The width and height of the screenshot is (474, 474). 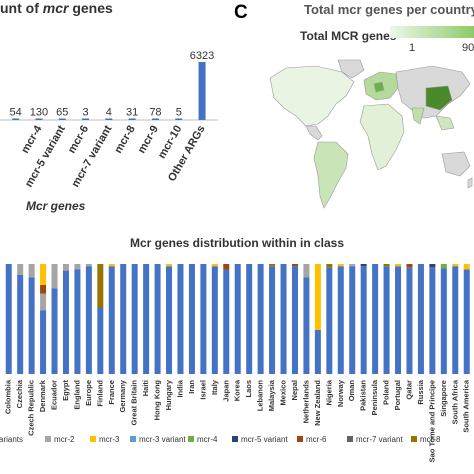 What do you see at coordinates (65, 390) in the screenshot?
I see `country-label: Egypt` at bounding box center [65, 390].